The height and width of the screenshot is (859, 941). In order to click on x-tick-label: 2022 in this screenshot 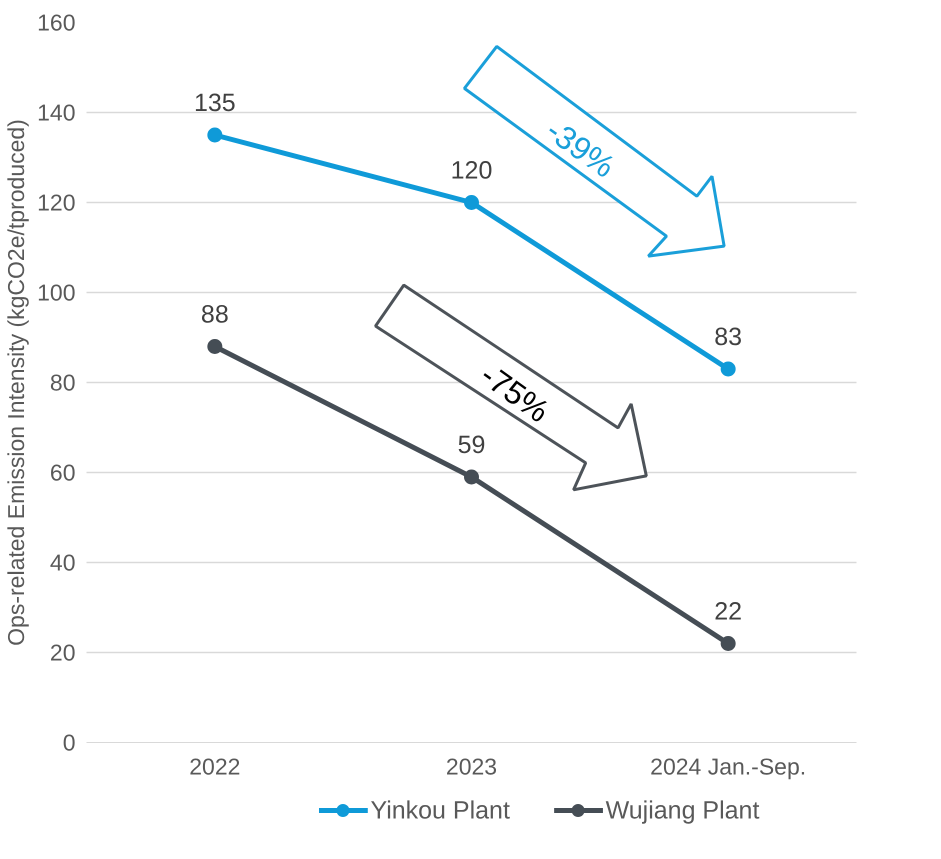, I will do `click(214, 767)`.